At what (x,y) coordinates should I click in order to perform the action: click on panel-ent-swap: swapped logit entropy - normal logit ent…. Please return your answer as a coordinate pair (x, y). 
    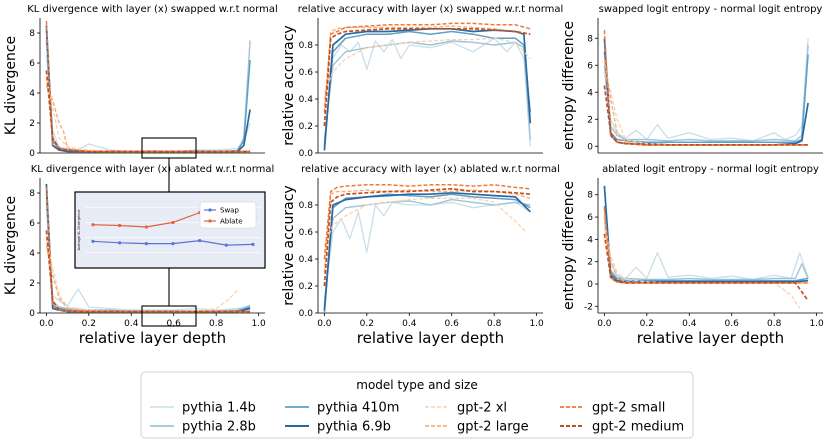
    Looking at the image, I should click on (692, 79).